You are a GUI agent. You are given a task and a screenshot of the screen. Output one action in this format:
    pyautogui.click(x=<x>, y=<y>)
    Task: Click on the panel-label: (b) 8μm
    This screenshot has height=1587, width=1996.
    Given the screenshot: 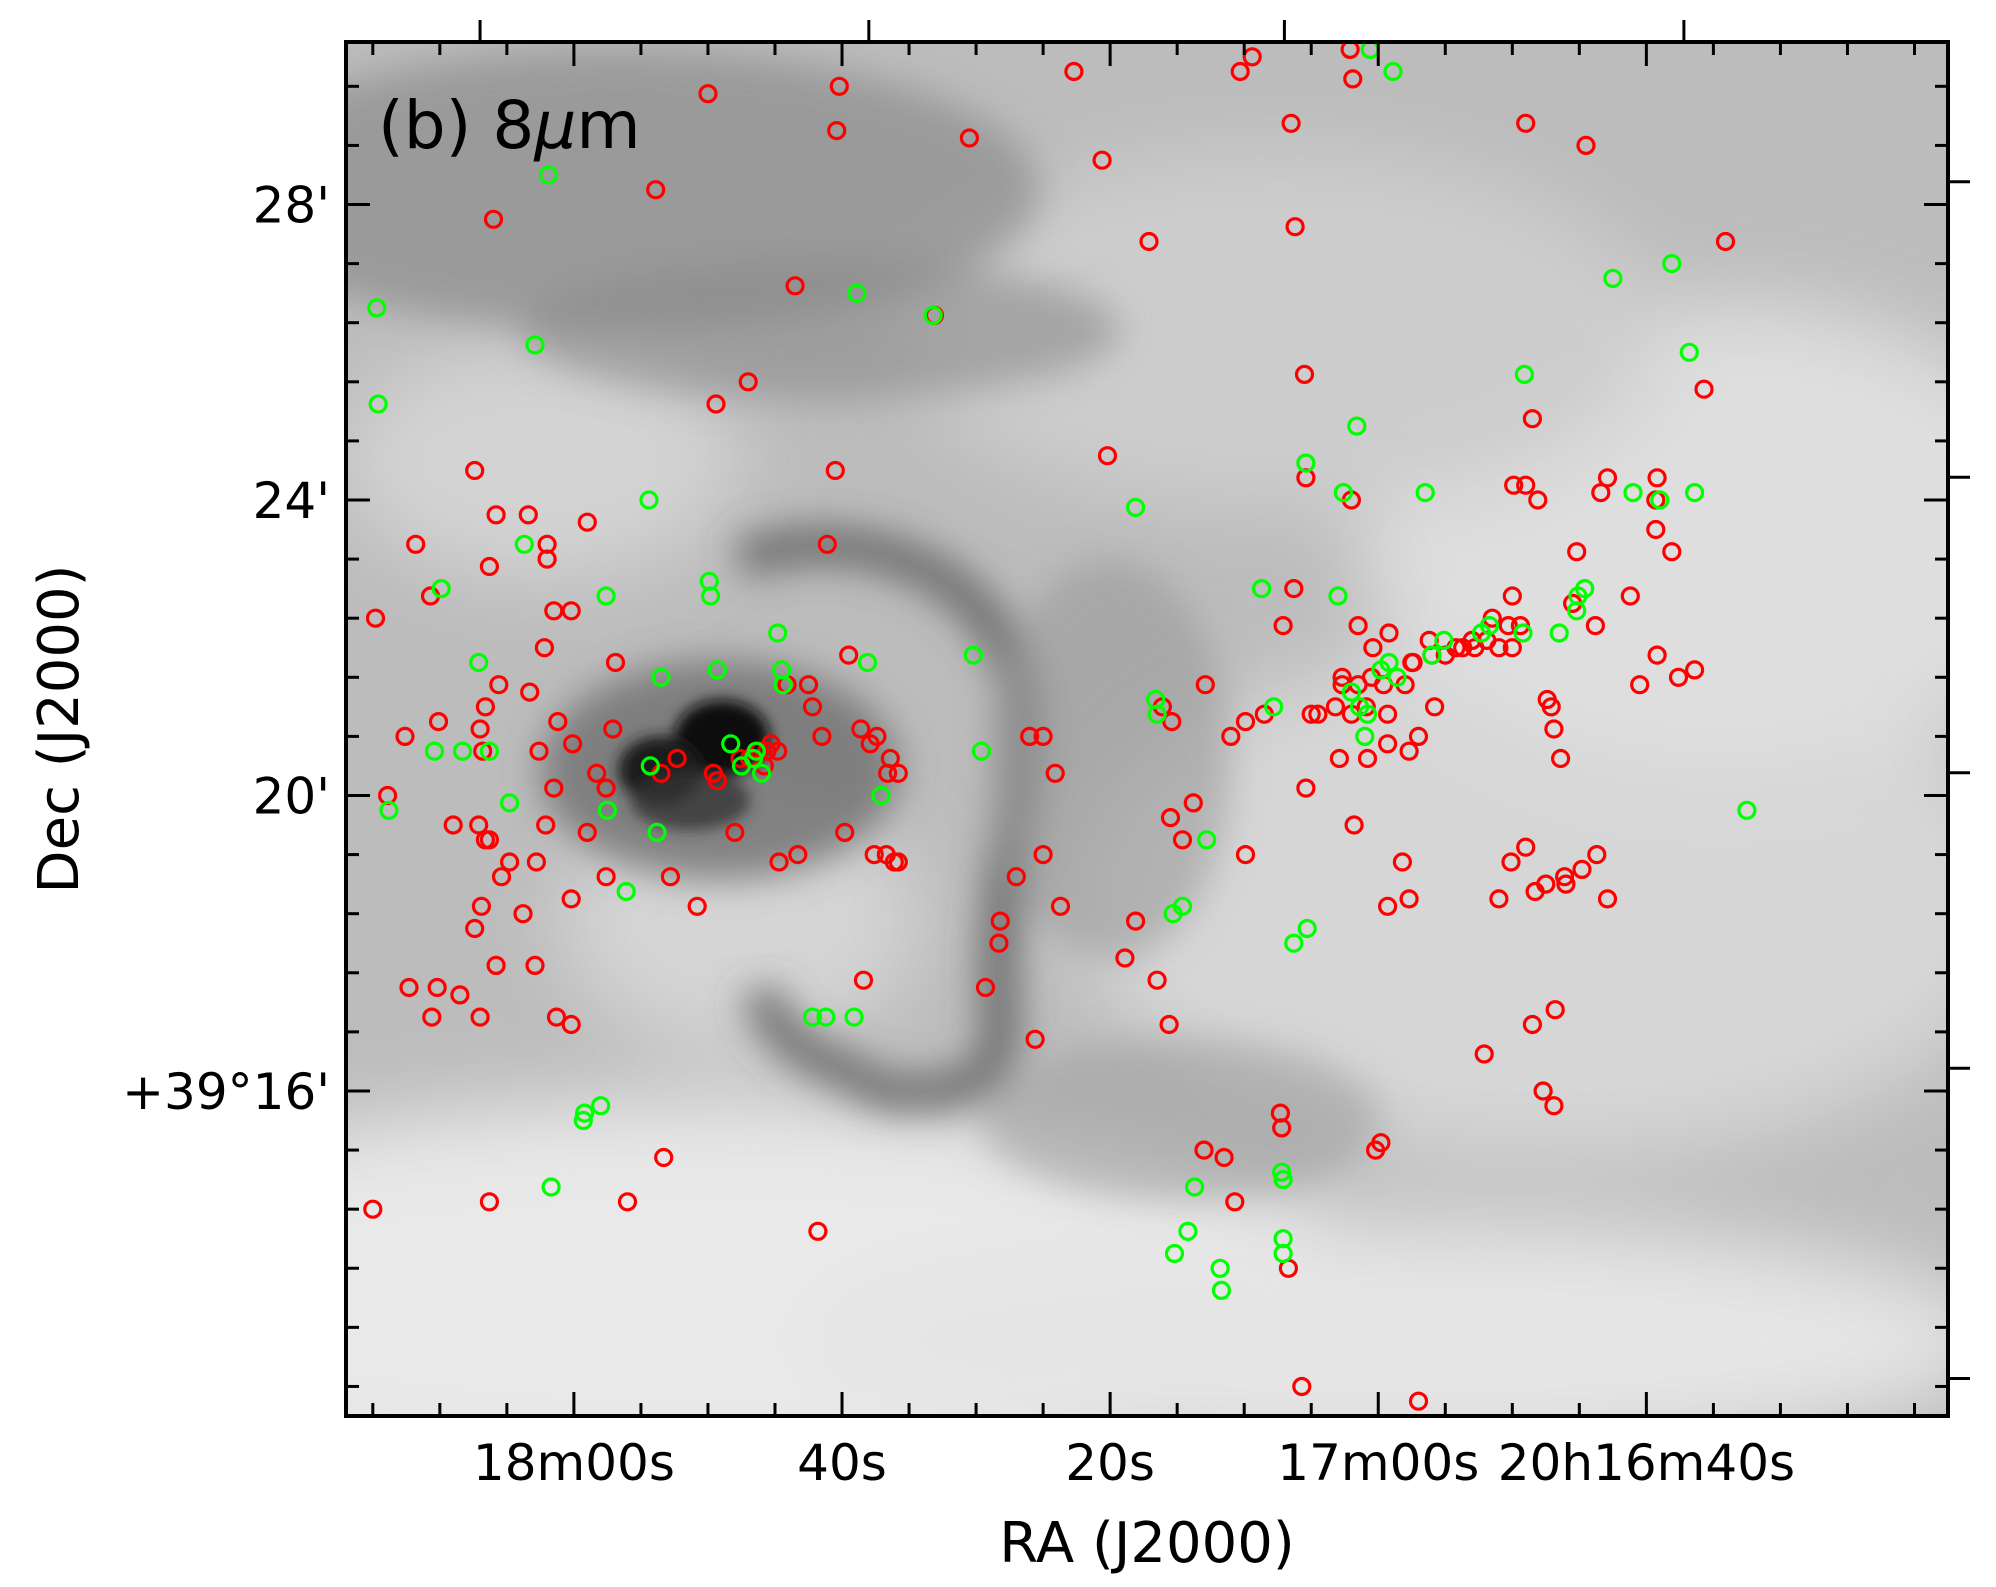 What is the action you would take?
    pyautogui.click(x=509, y=125)
    